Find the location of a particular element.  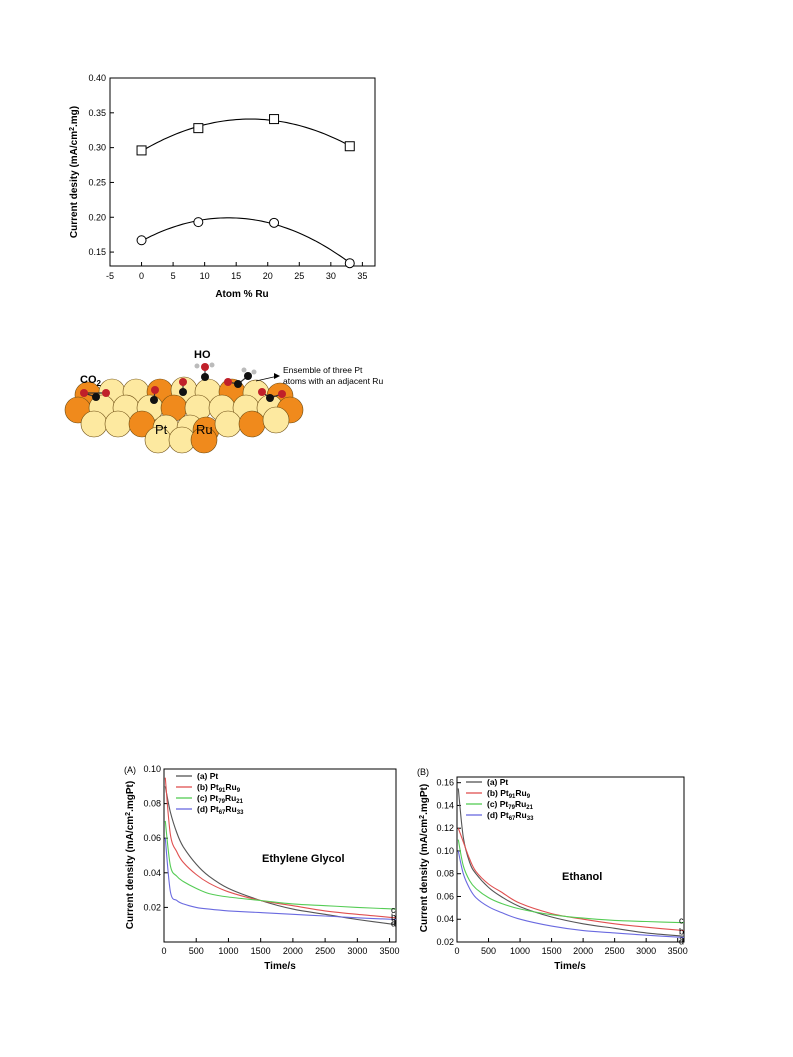

chart1-y-tick-label: 0.25 is located at coordinates (97, 182).